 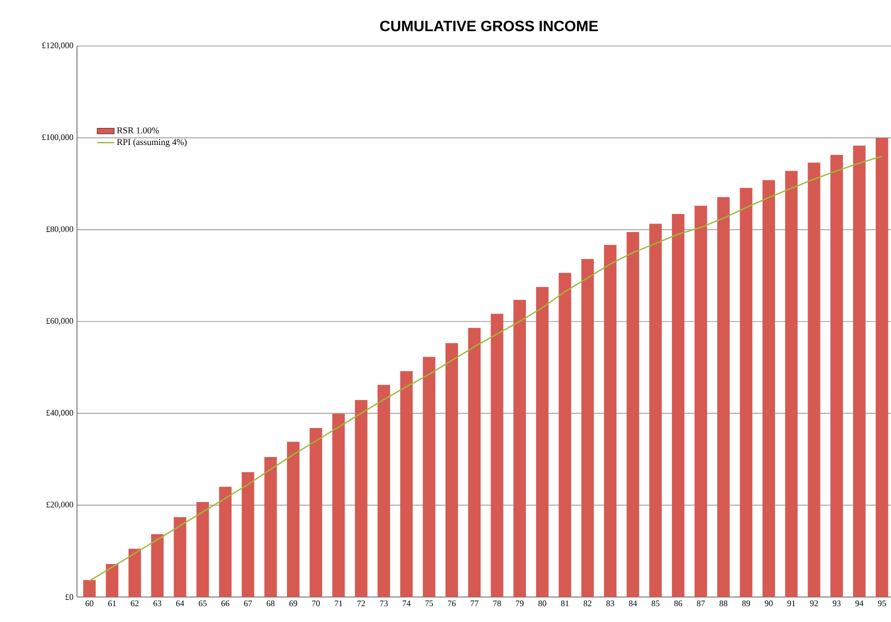 What do you see at coordinates (724, 603) in the screenshot?
I see `x-tick-label: 88` at bounding box center [724, 603].